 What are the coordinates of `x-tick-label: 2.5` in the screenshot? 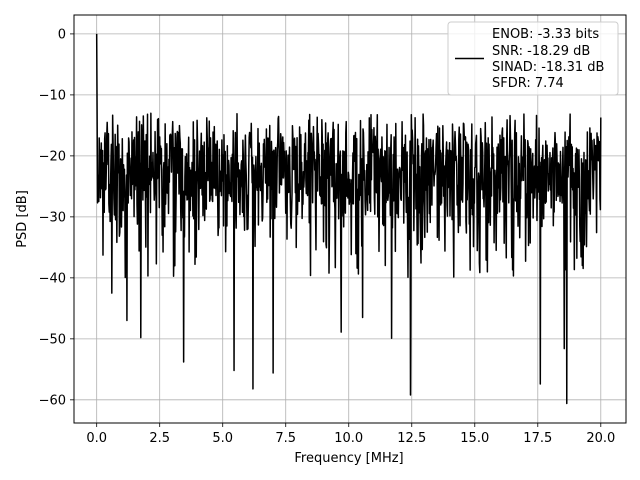 It's located at (159, 438).